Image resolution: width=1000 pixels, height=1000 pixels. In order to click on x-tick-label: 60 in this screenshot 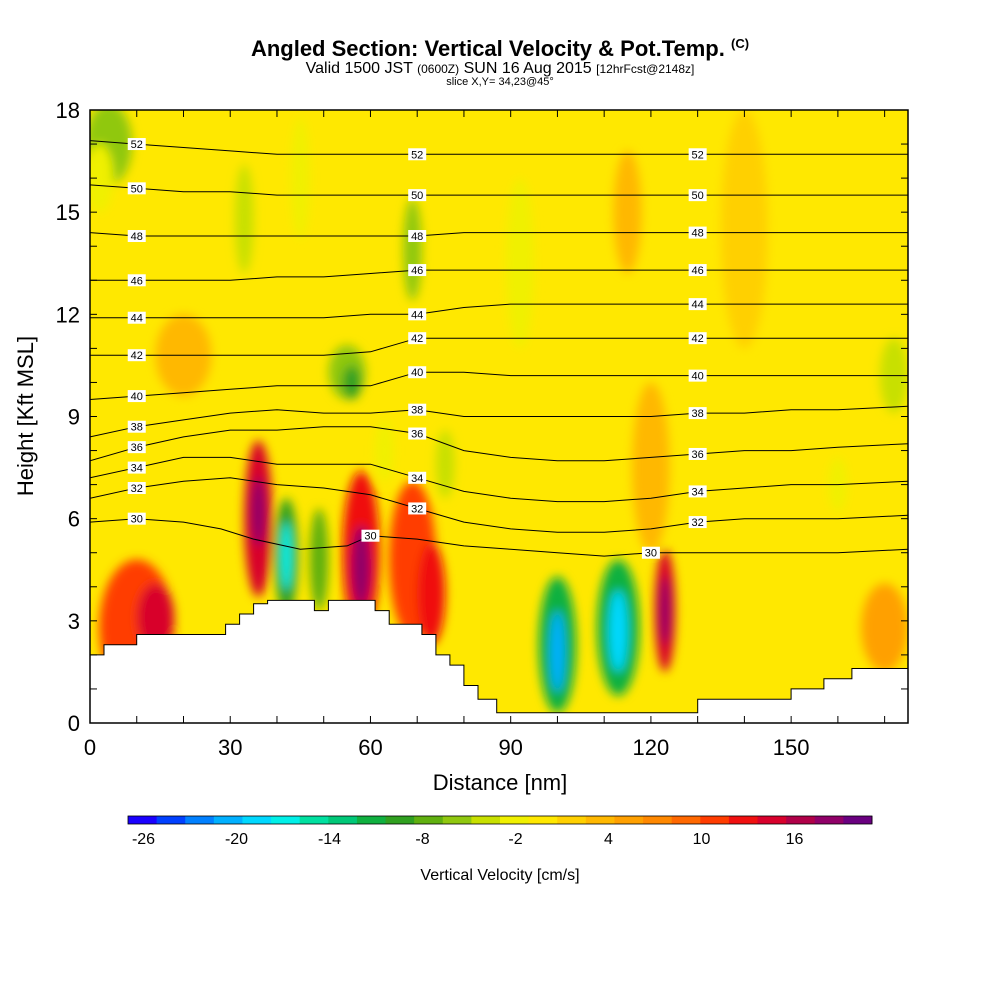, I will do `click(370, 747)`.